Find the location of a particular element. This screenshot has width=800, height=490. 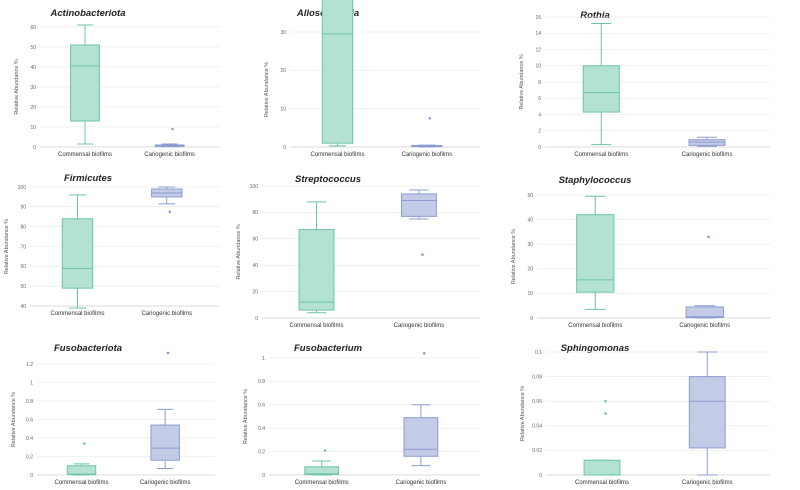

y-tick-label: 30 is located at coordinates (530, 245).